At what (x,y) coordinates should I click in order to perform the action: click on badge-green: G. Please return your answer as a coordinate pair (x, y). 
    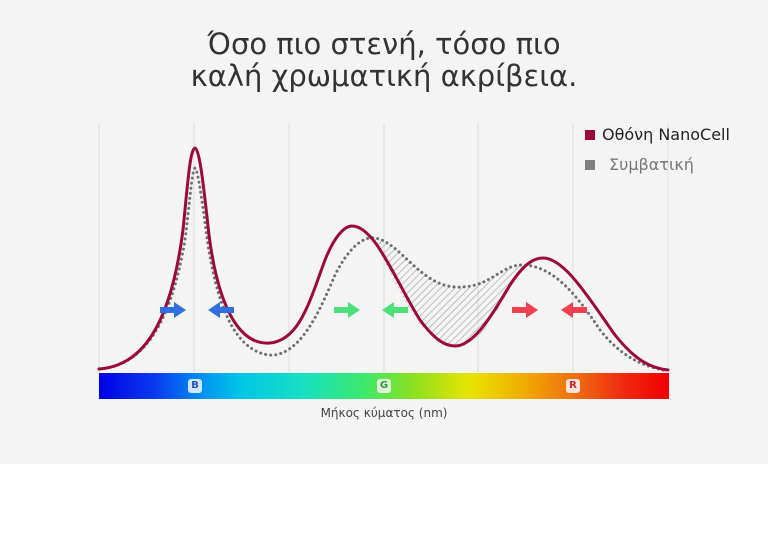
    Looking at the image, I should click on (384, 386).